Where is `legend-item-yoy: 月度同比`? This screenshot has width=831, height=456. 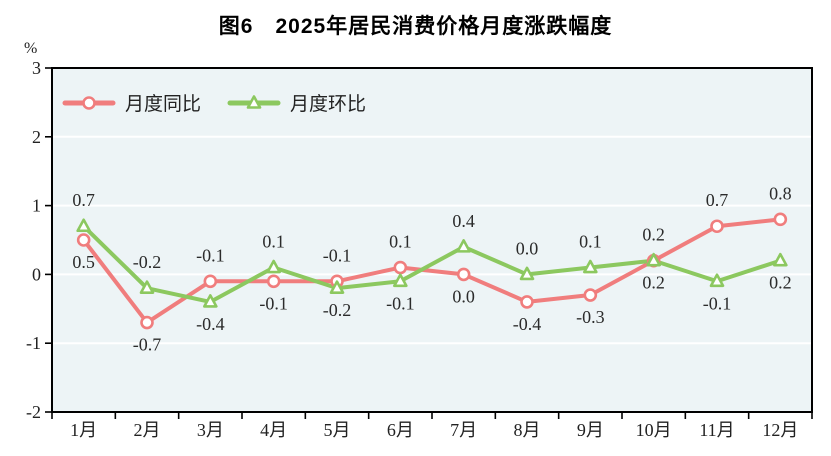 legend-item-yoy: 月度同比 is located at coordinates (131, 104).